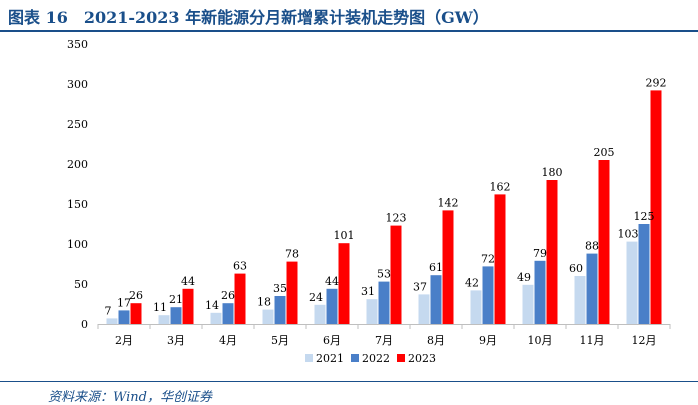 This screenshot has height=405, width=698. Describe the element at coordinates (332, 340) in the screenshot. I see `x-tick-label: 6月` at that location.